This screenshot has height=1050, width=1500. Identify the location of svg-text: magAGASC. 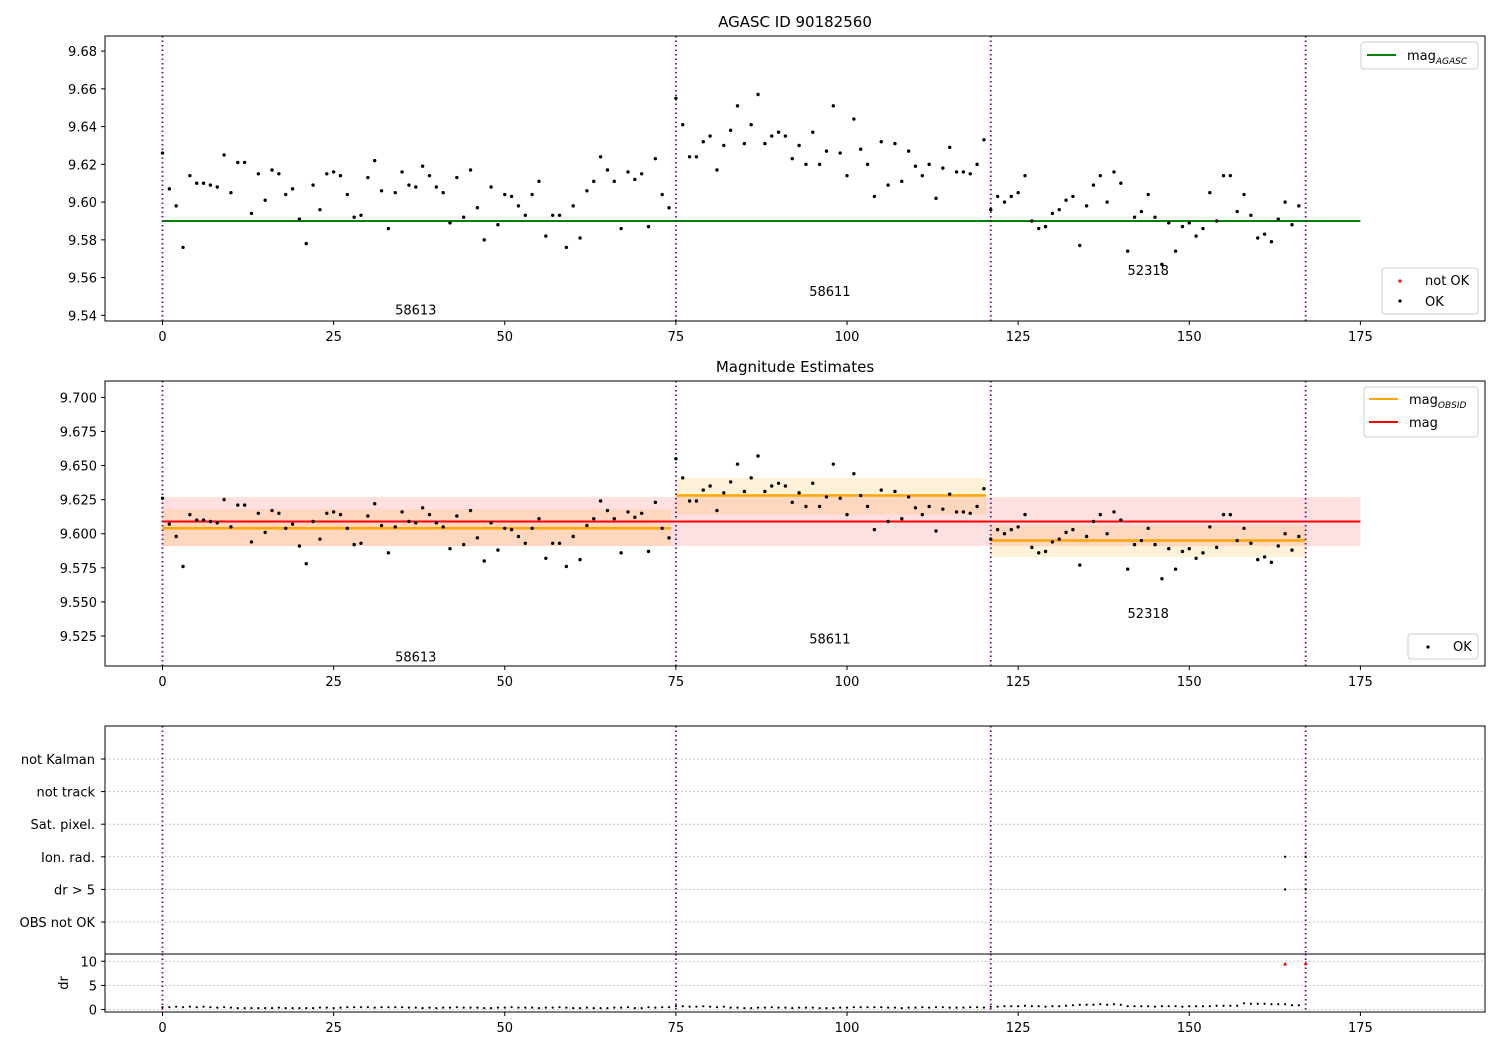
(1437, 58).